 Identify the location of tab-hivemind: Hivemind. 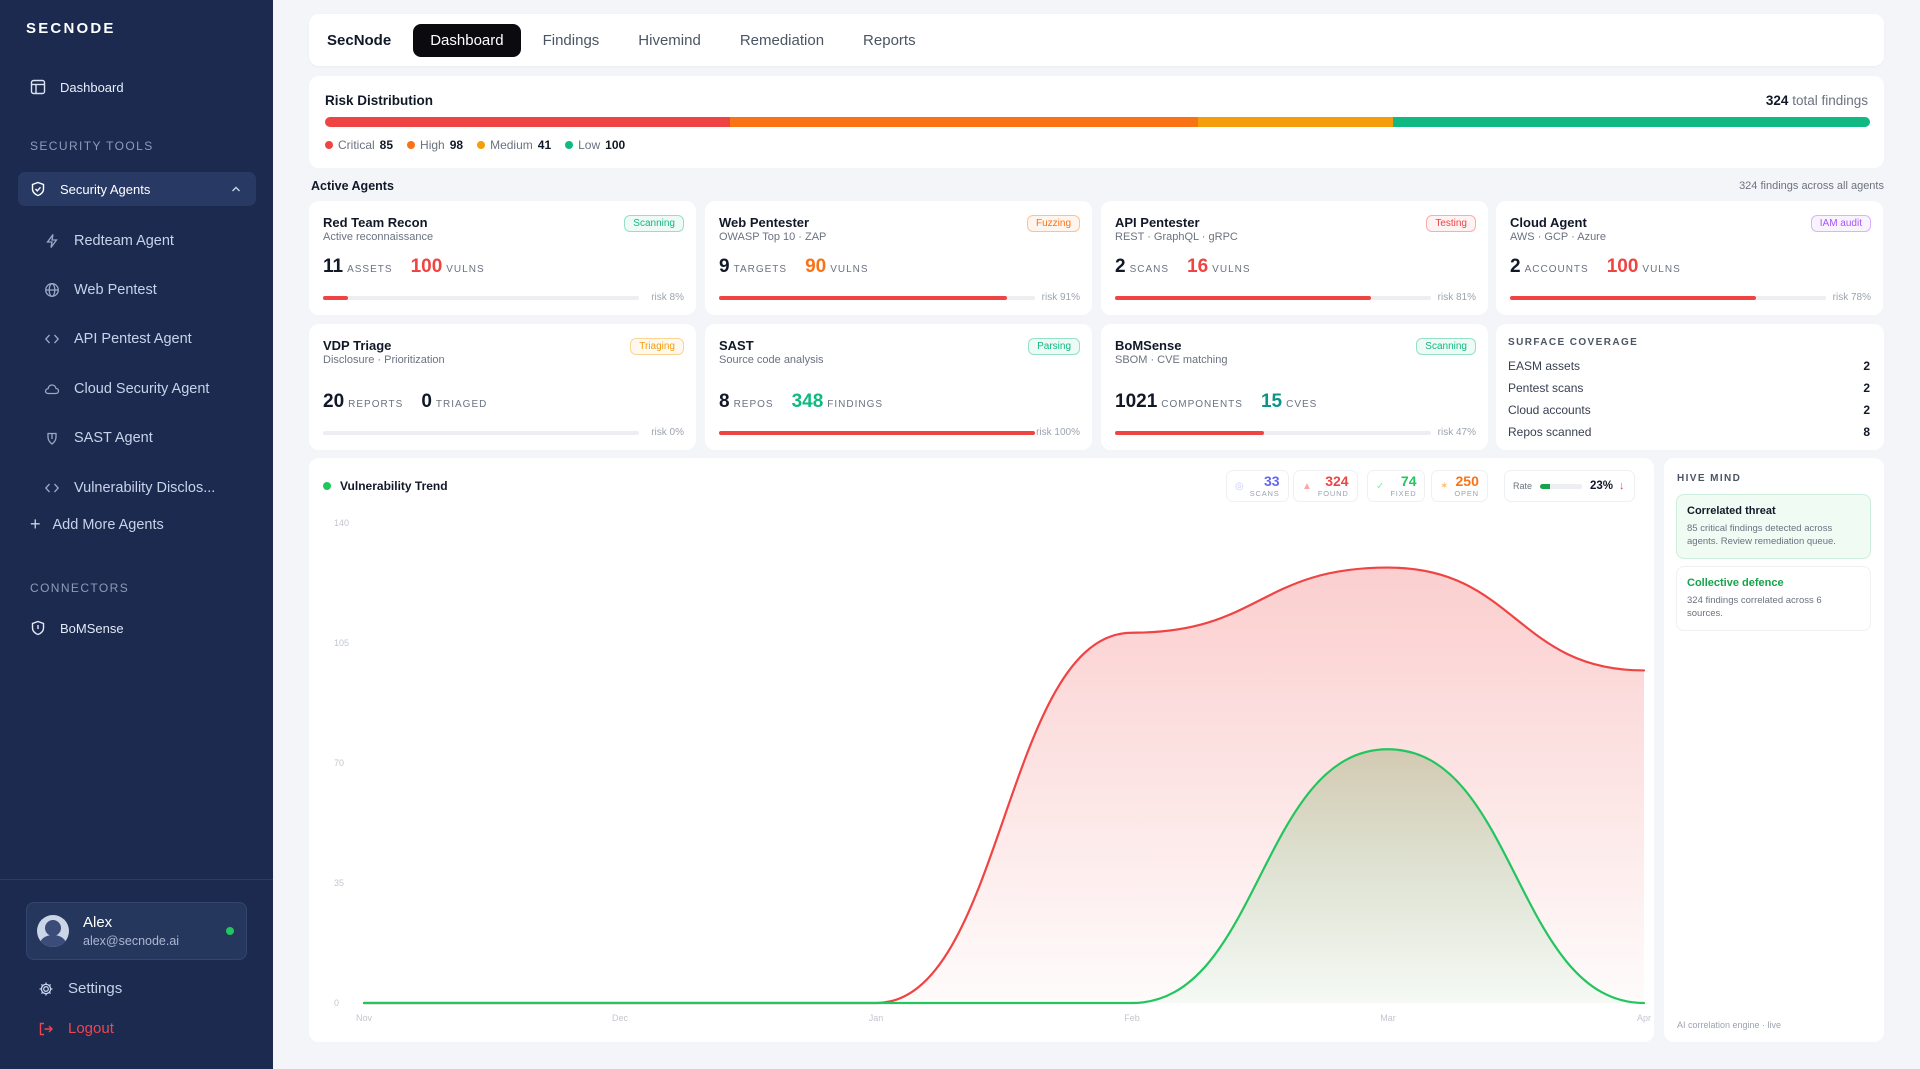
(669, 40).